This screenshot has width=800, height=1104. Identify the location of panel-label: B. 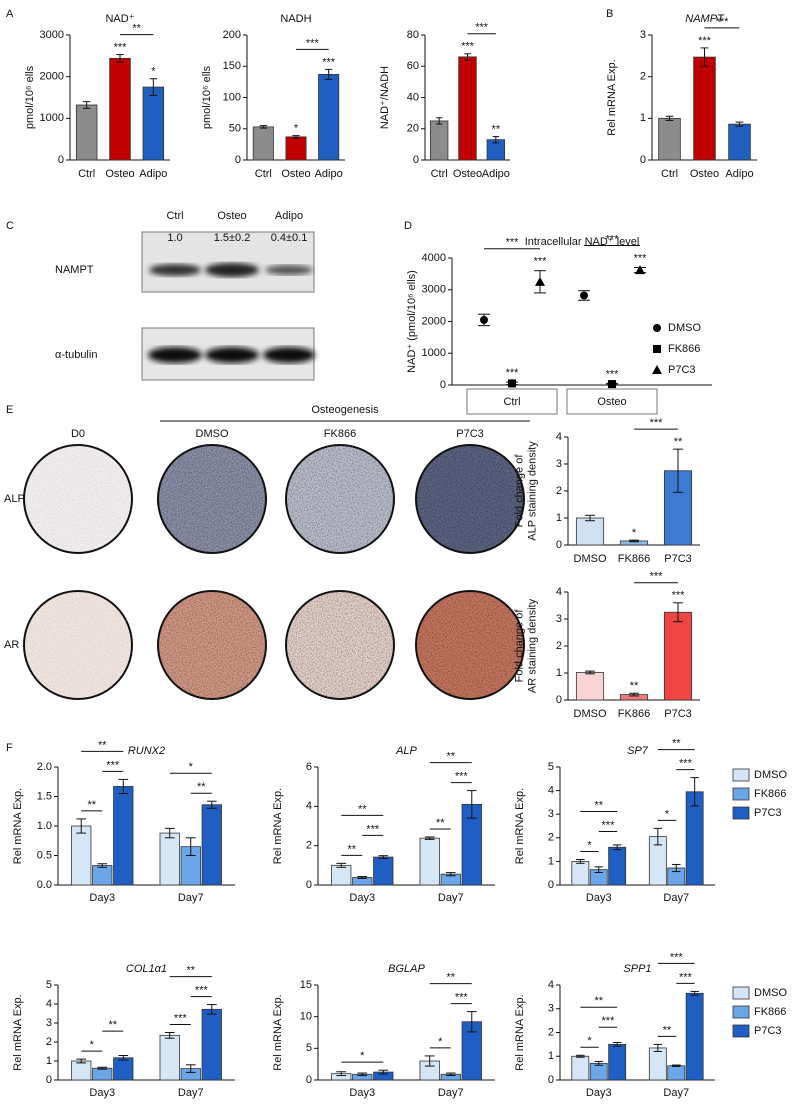
(609, 14).